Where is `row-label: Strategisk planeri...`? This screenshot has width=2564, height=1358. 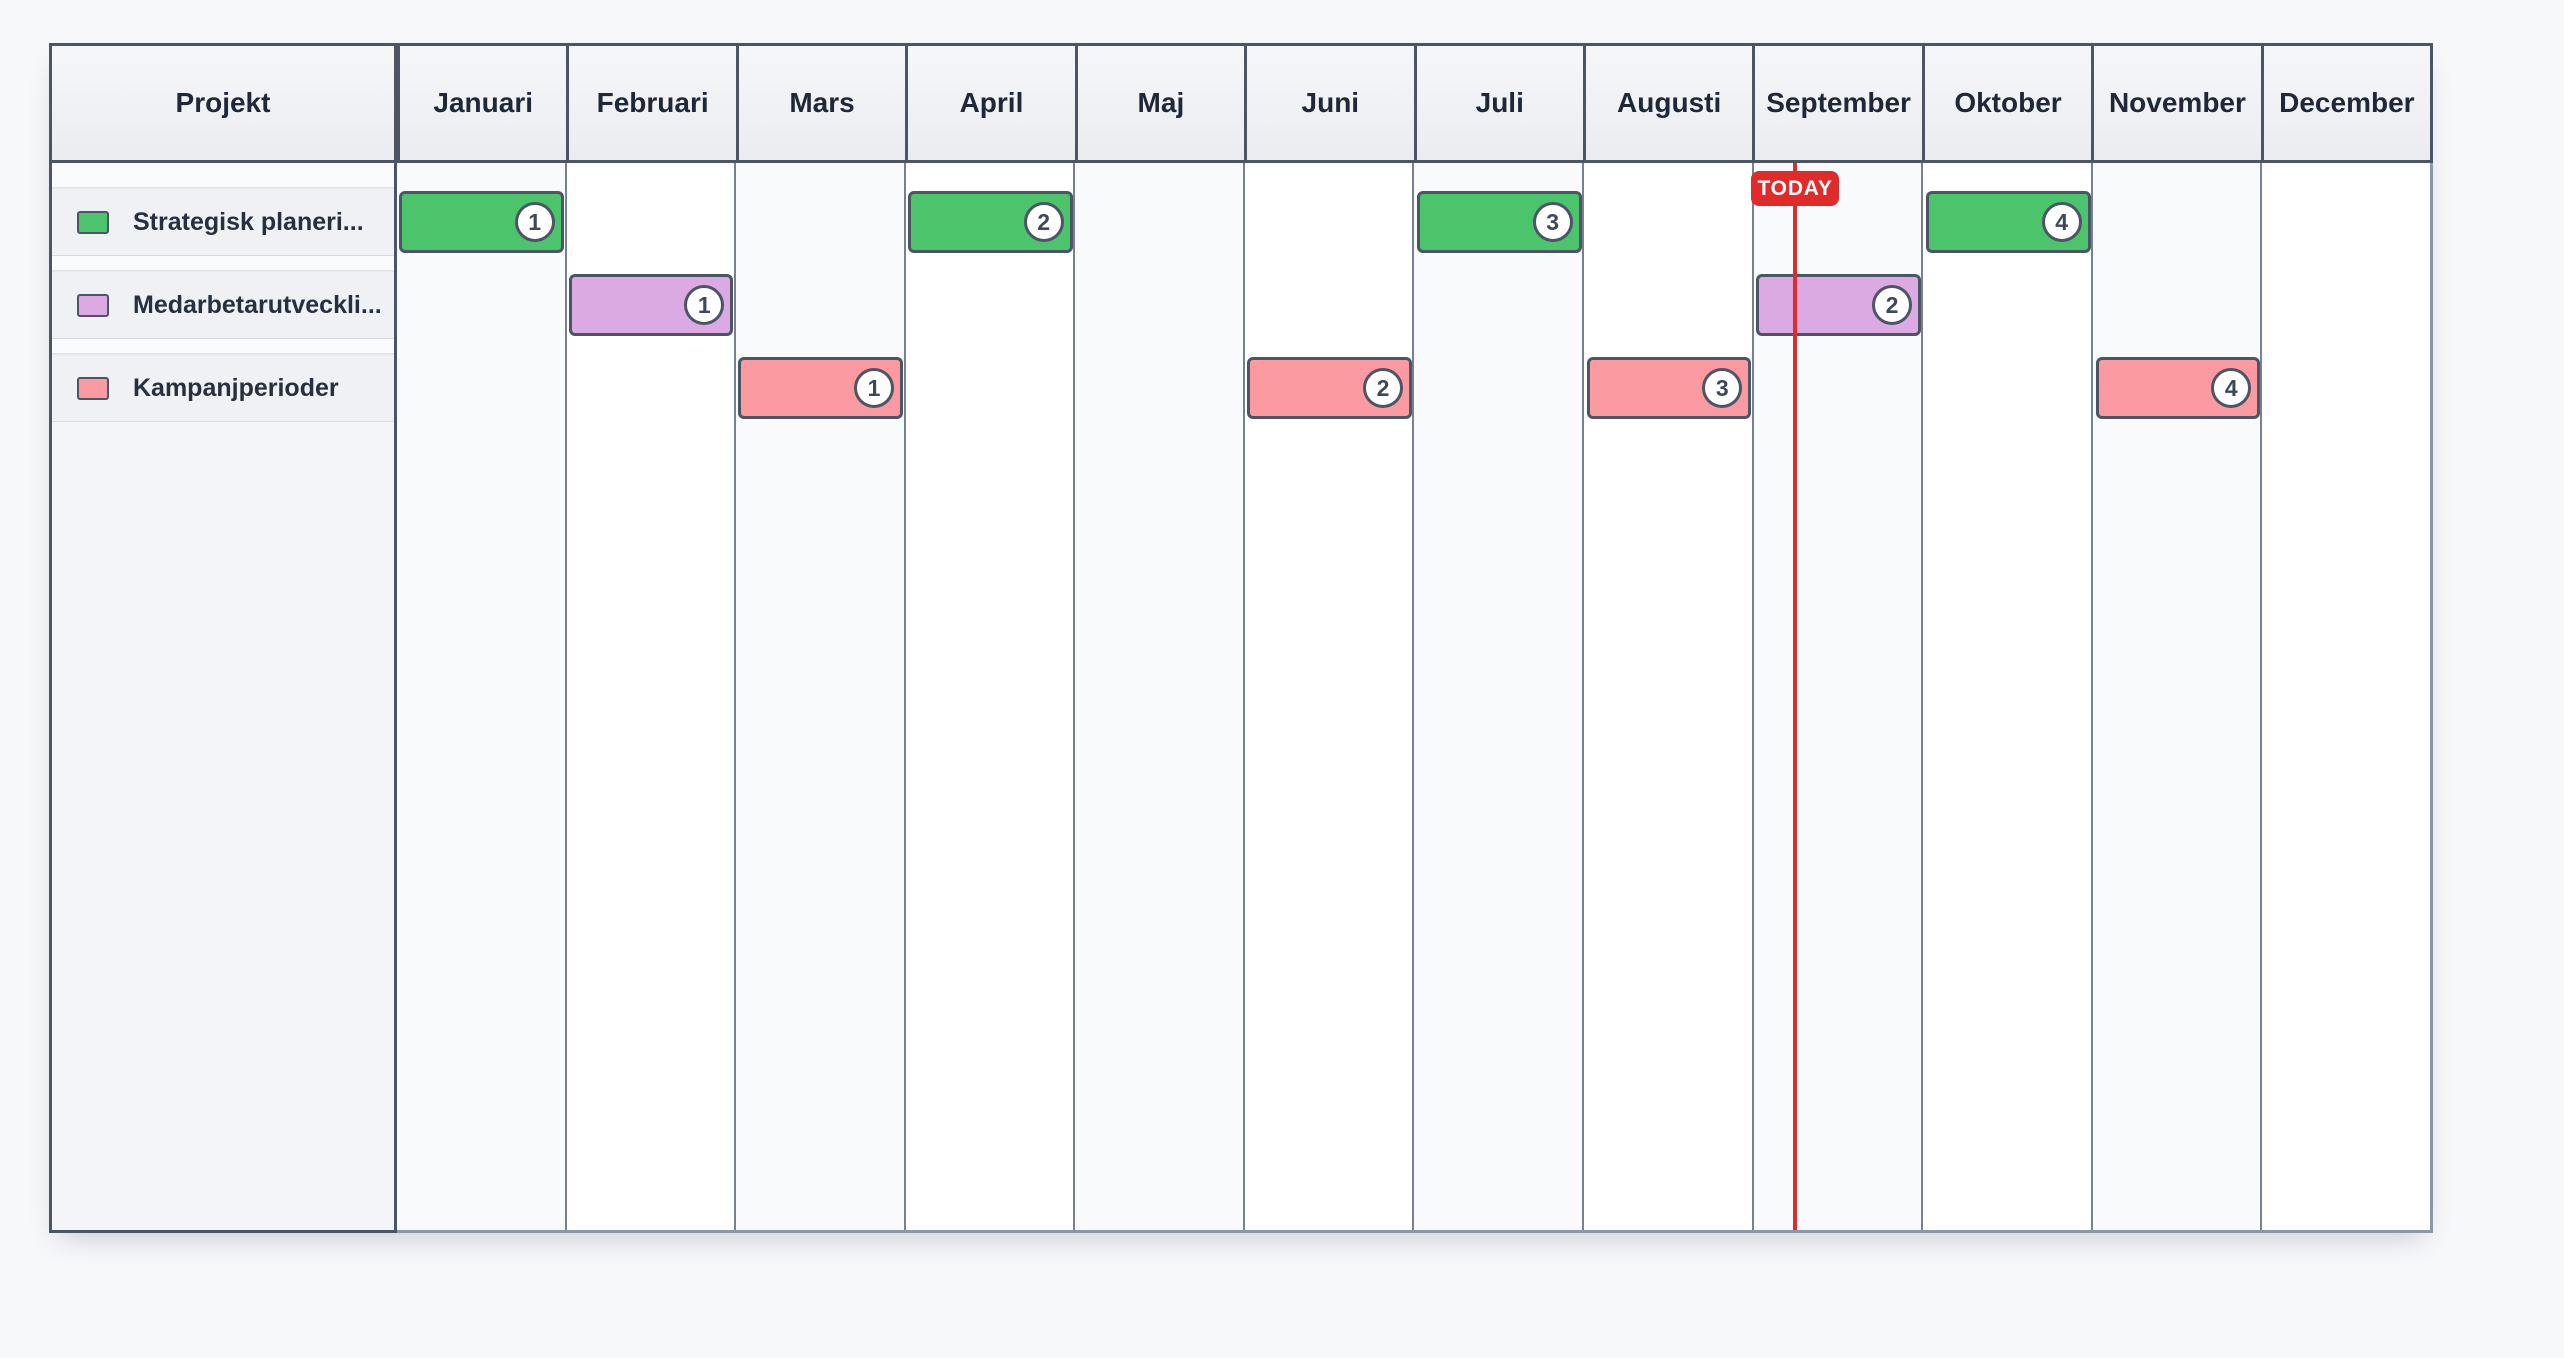 row-label: Strategisk planeri... is located at coordinates (248, 221).